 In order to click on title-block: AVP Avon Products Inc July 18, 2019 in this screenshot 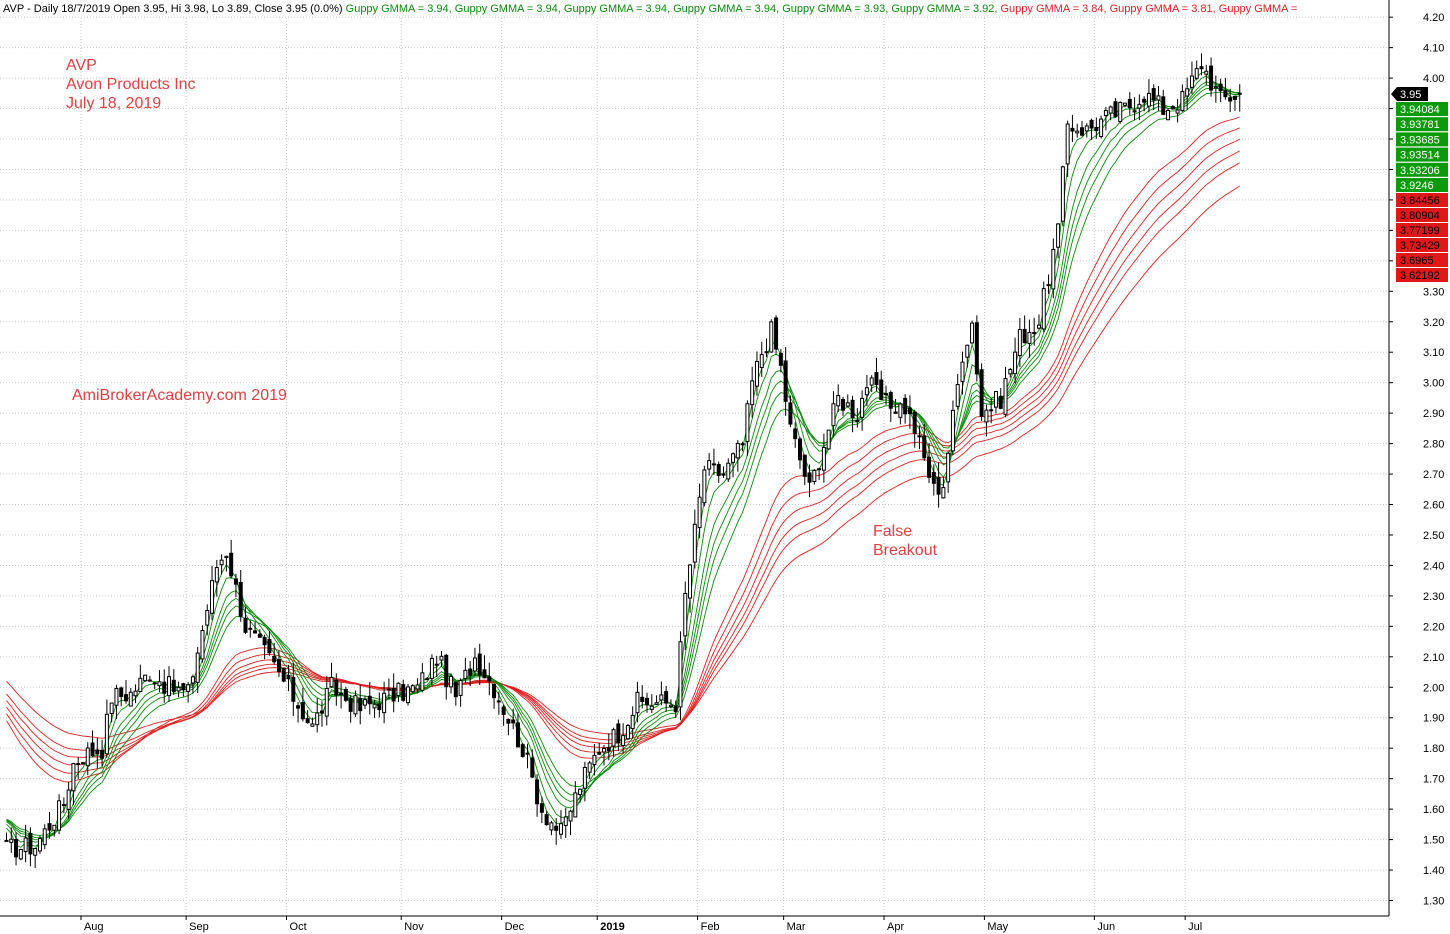, I will do `click(131, 84)`.